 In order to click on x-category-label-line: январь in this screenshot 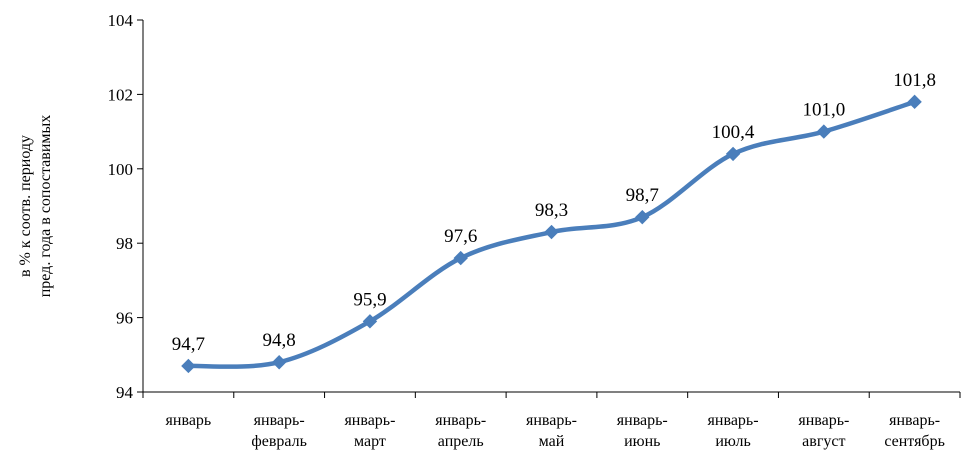, I will do `click(189, 420)`.